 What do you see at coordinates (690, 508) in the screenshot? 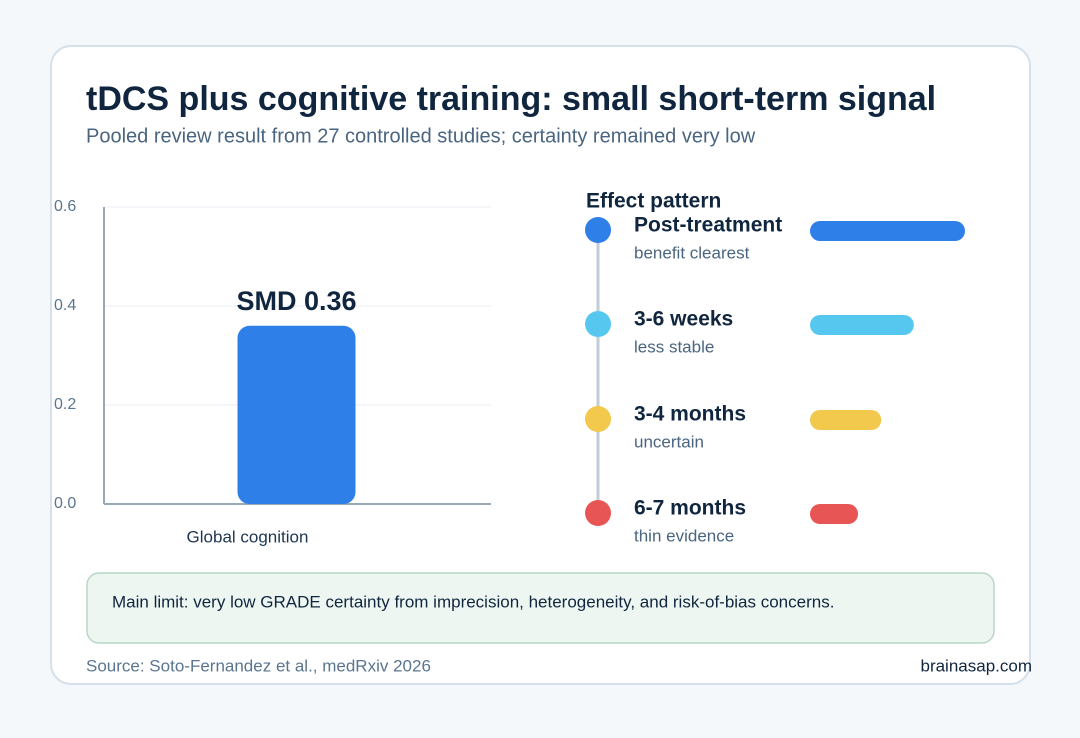
I see `item-name: 6-7 months` at bounding box center [690, 508].